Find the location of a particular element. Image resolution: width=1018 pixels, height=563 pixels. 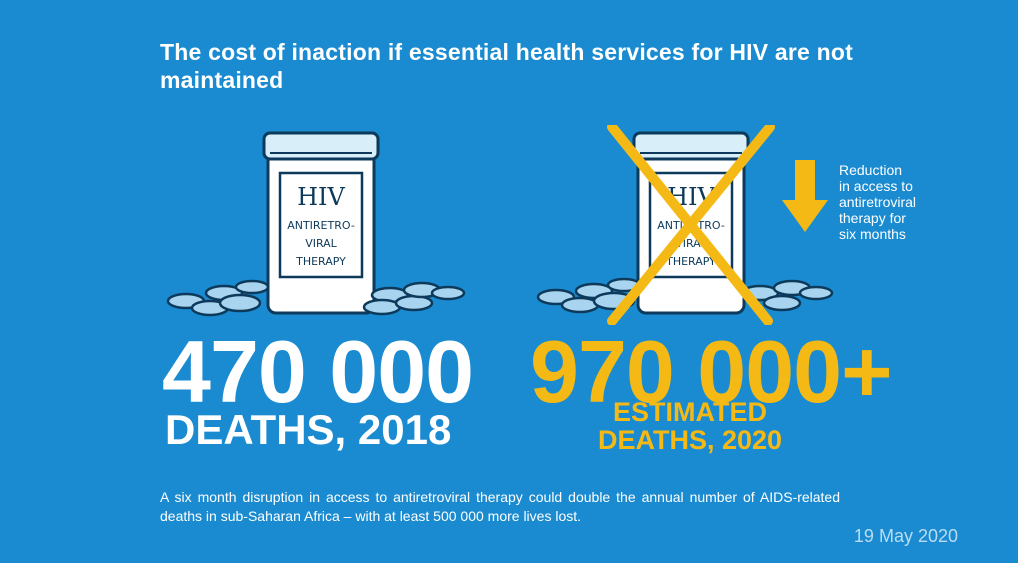

pill-bottle-icon: HIV ANTIRETRO- VIRAL THERAPY is located at coordinates (316, 224).